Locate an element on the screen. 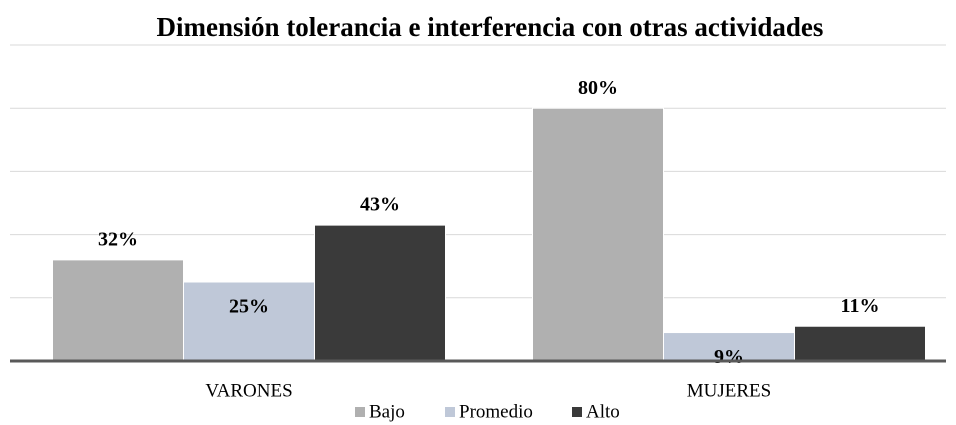 The image size is (956, 425). legend-label: Promedio is located at coordinates (496, 411).